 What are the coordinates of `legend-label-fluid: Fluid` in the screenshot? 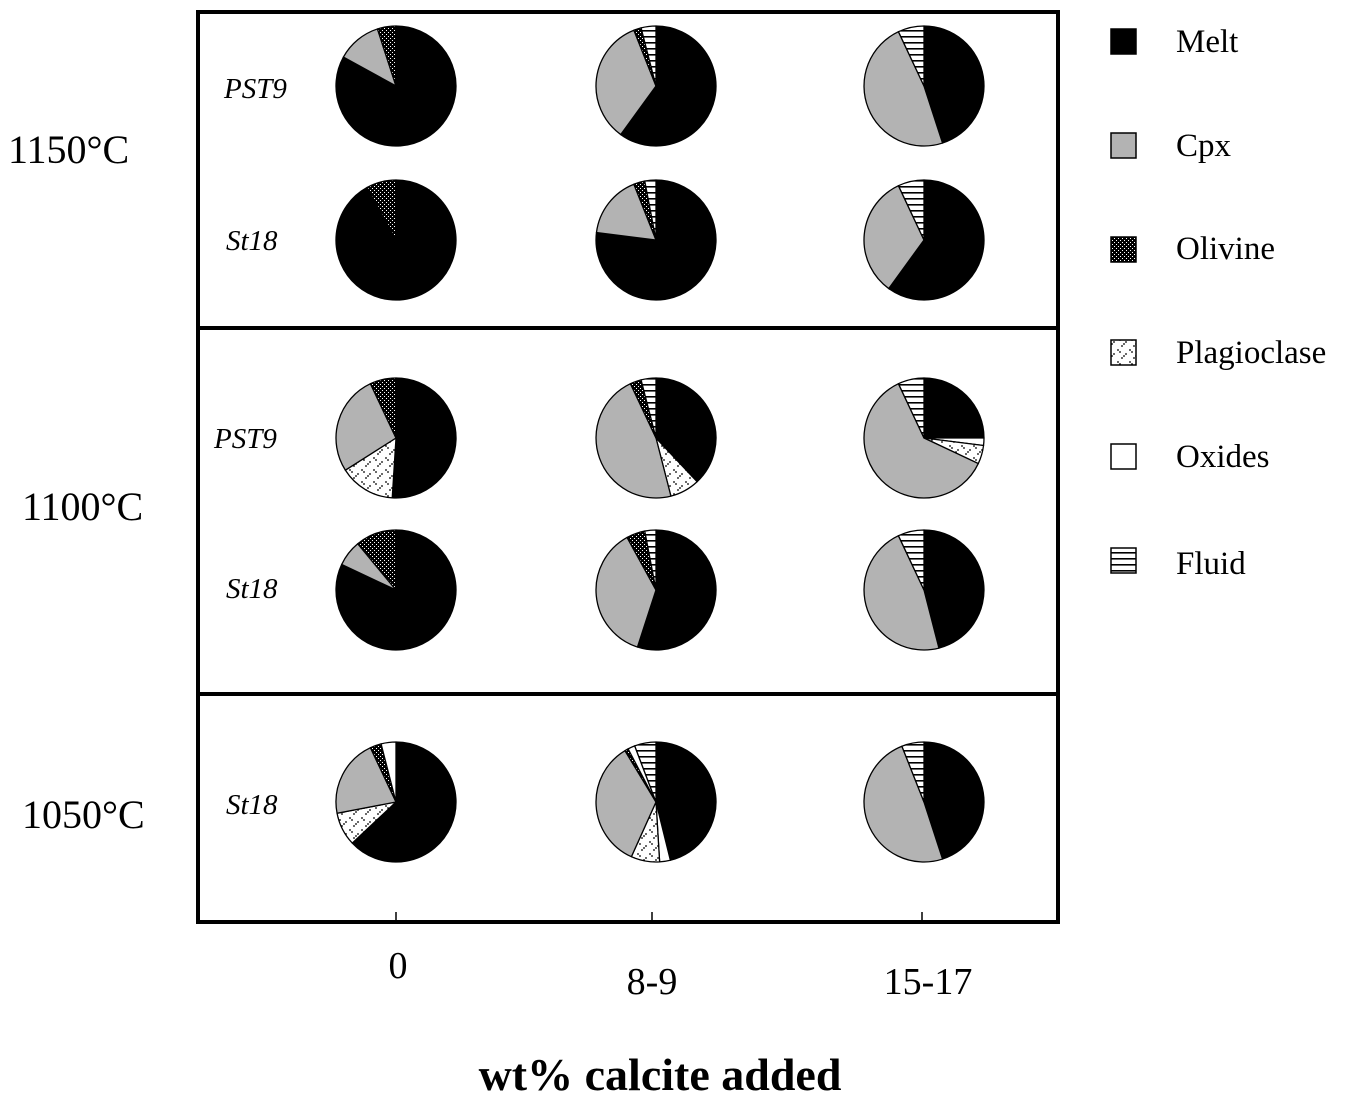 It's located at (1211, 564).